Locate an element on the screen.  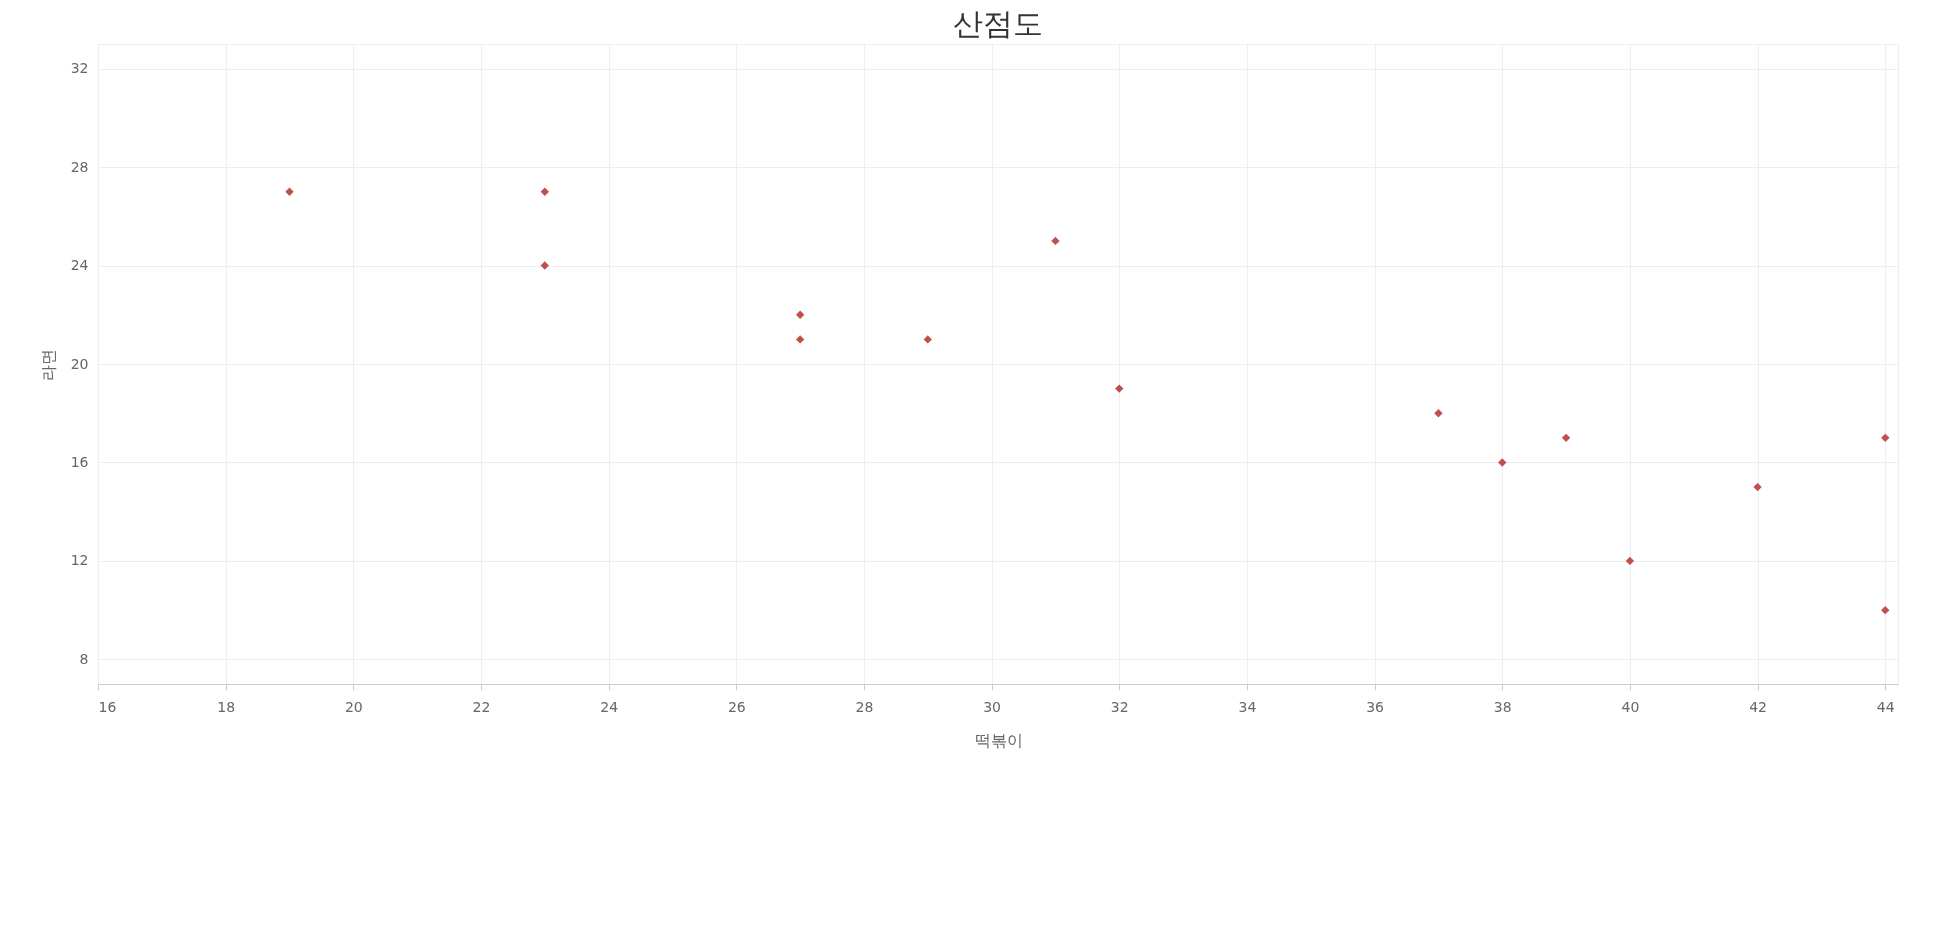
x-tick-label: 20 is located at coordinates (353, 706).